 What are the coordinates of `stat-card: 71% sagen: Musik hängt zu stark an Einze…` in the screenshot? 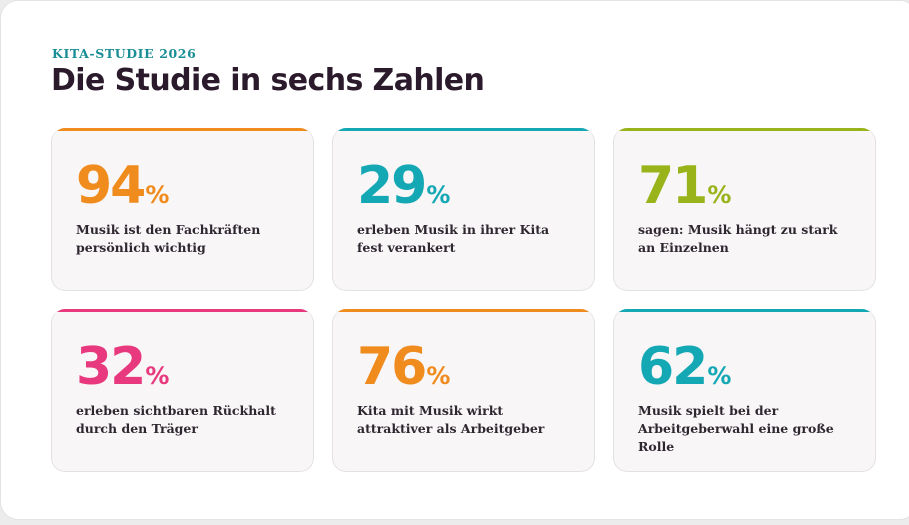 It's located at (744, 209).